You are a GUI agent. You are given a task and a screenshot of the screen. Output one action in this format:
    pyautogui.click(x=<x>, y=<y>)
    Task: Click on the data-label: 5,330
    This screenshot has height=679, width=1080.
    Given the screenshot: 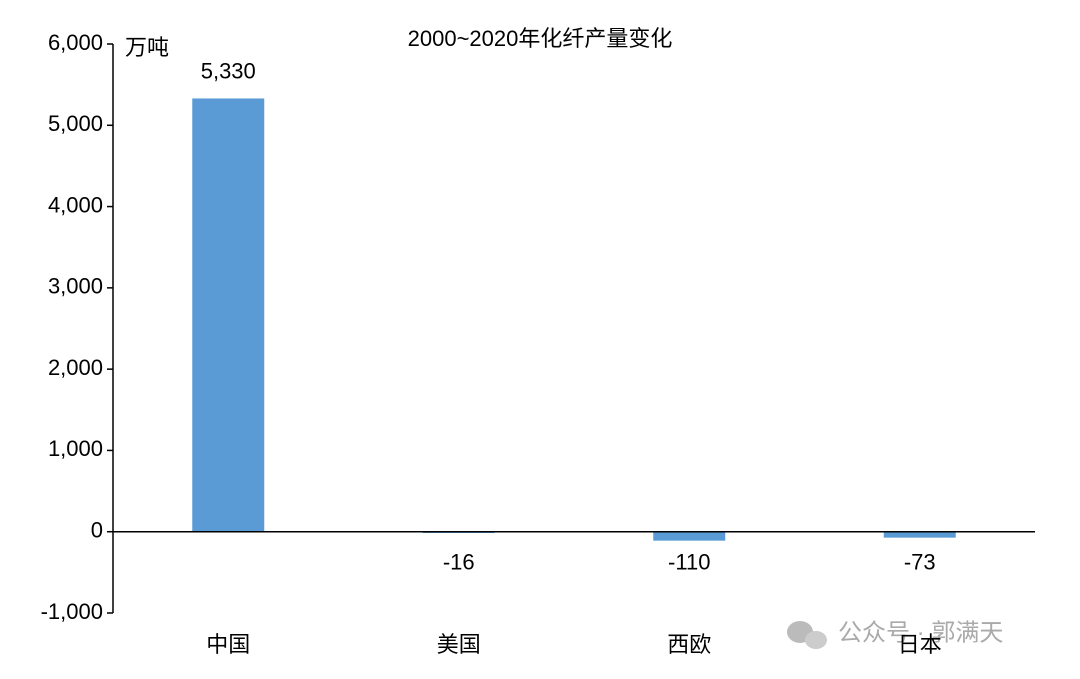 What is the action you would take?
    pyautogui.click(x=228, y=70)
    